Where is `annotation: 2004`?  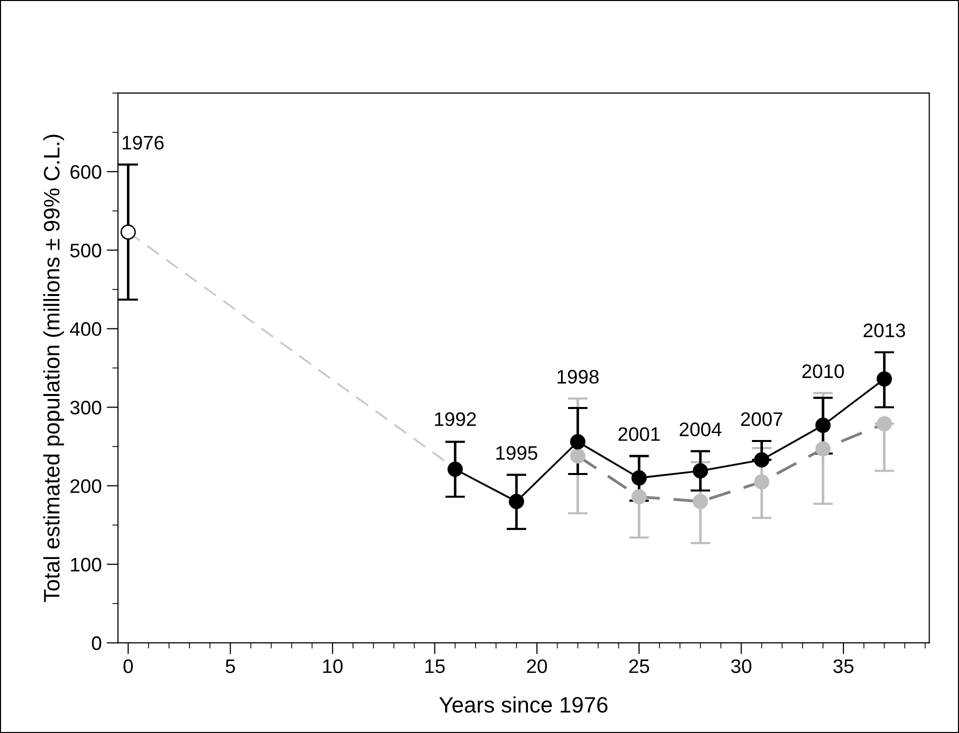 annotation: 2004 is located at coordinates (701, 429).